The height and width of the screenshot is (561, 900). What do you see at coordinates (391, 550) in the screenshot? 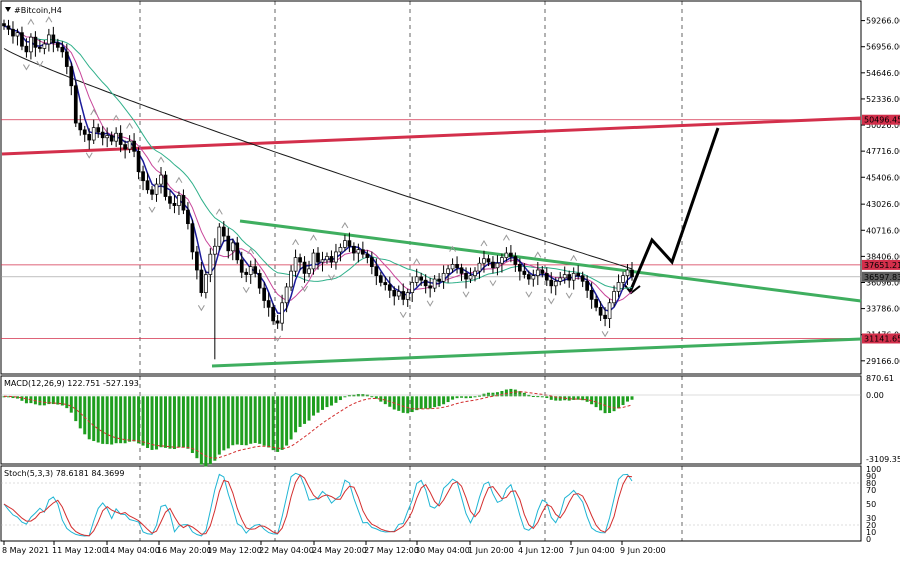
I see `time-tick-label: 27 May 12:00` at bounding box center [391, 550].